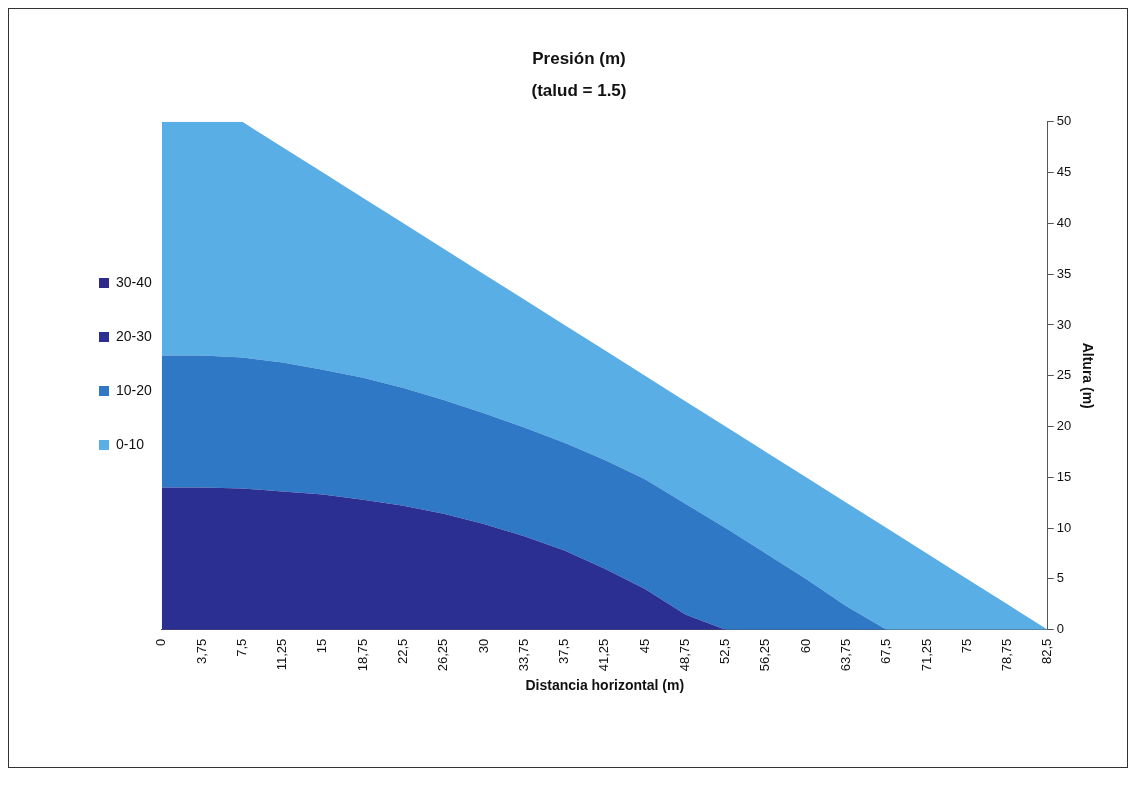  I want to click on x-tick-label: 82,5, so click(1047, 651).